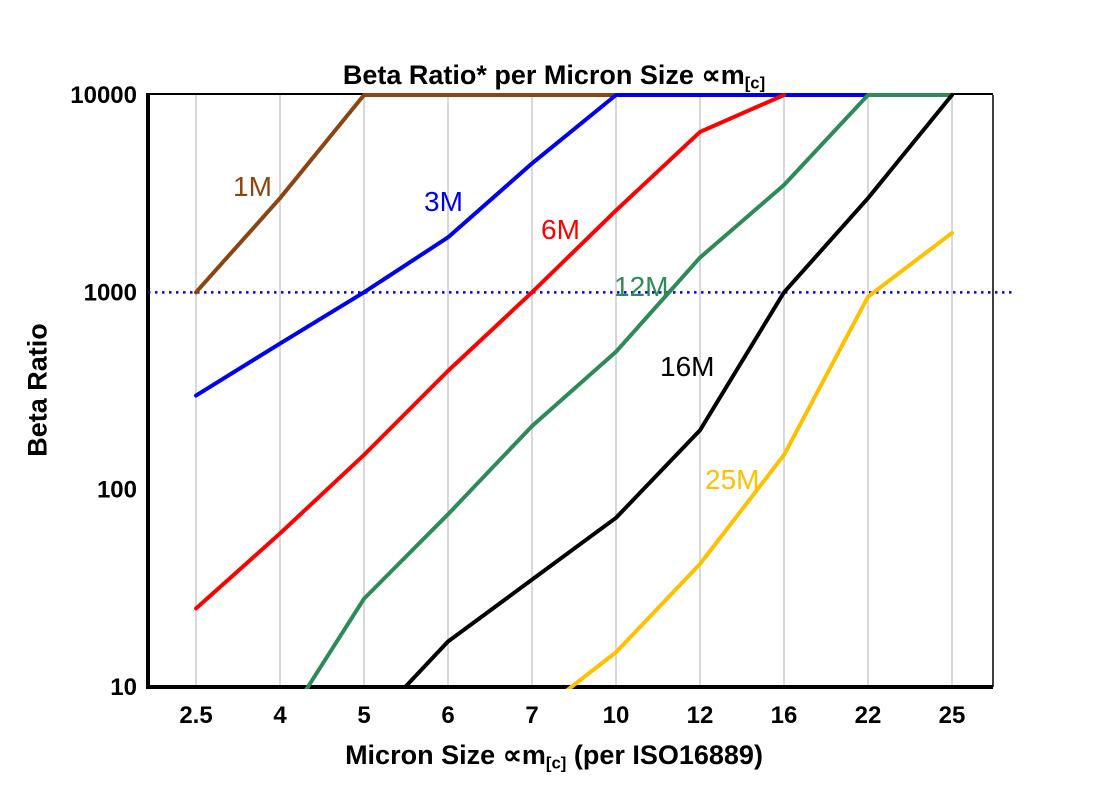  Describe the element at coordinates (117, 490) in the screenshot. I see `y-tick-label: 100` at that location.